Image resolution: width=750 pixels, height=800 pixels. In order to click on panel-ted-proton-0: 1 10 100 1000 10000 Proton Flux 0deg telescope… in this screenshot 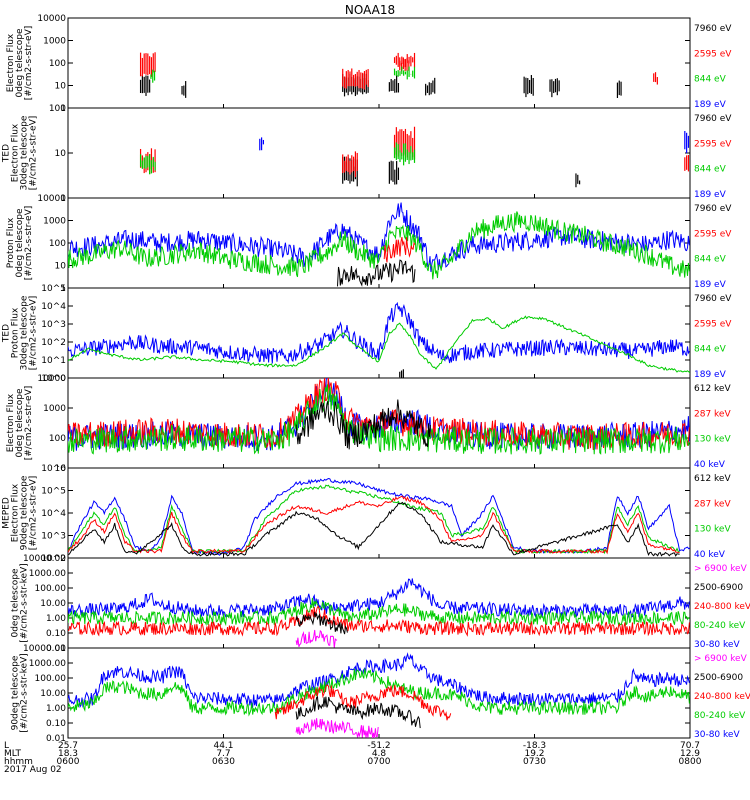, I will do `click(369, 244)`.